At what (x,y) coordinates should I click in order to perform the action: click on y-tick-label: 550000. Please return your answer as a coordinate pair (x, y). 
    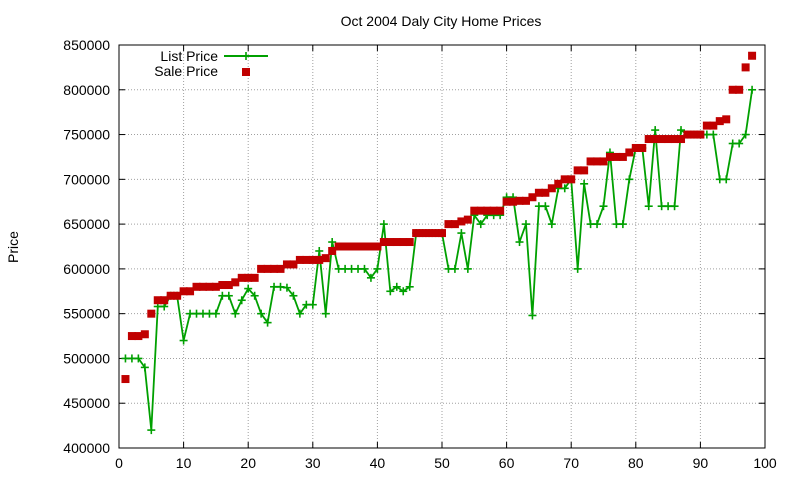
    Looking at the image, I should click on (86, 314).